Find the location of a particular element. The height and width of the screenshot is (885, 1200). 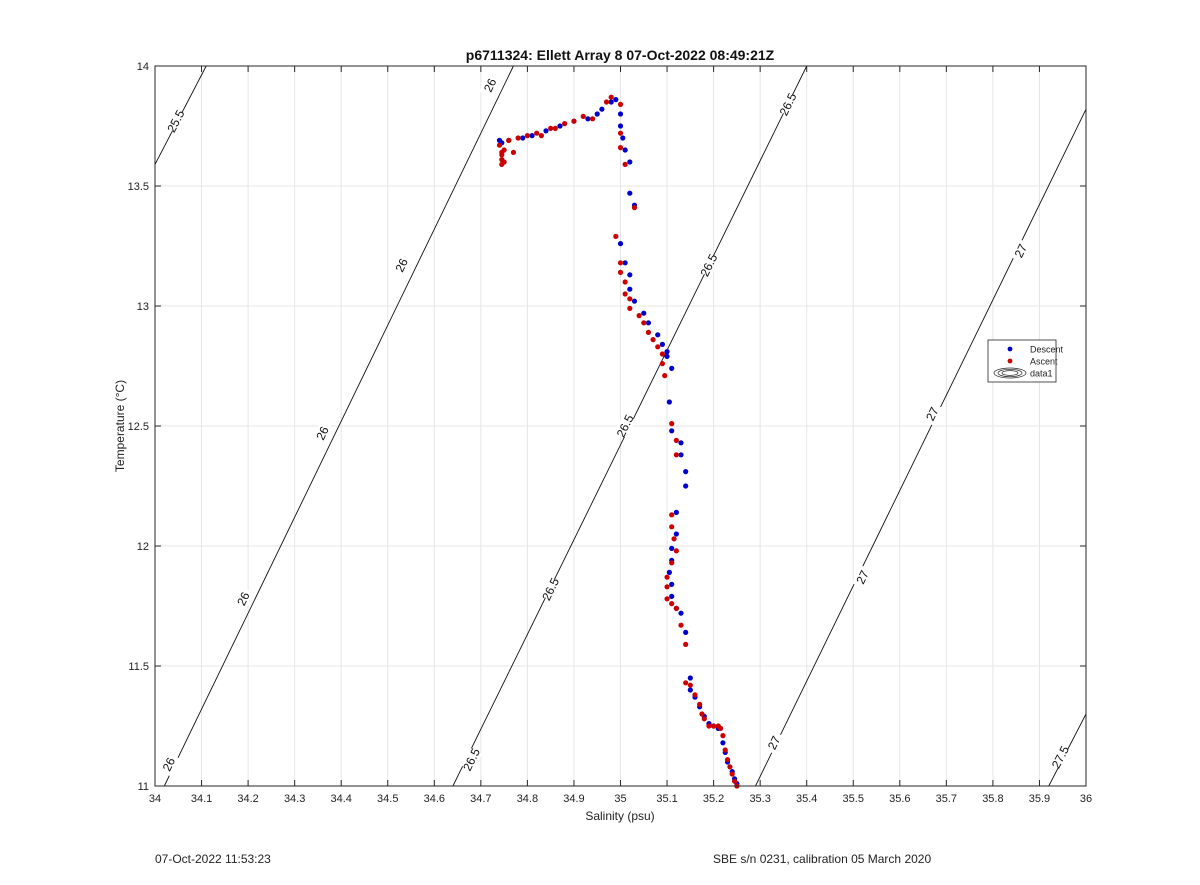

x-tick-label: 34.8 is located at coordinates (527, 799).